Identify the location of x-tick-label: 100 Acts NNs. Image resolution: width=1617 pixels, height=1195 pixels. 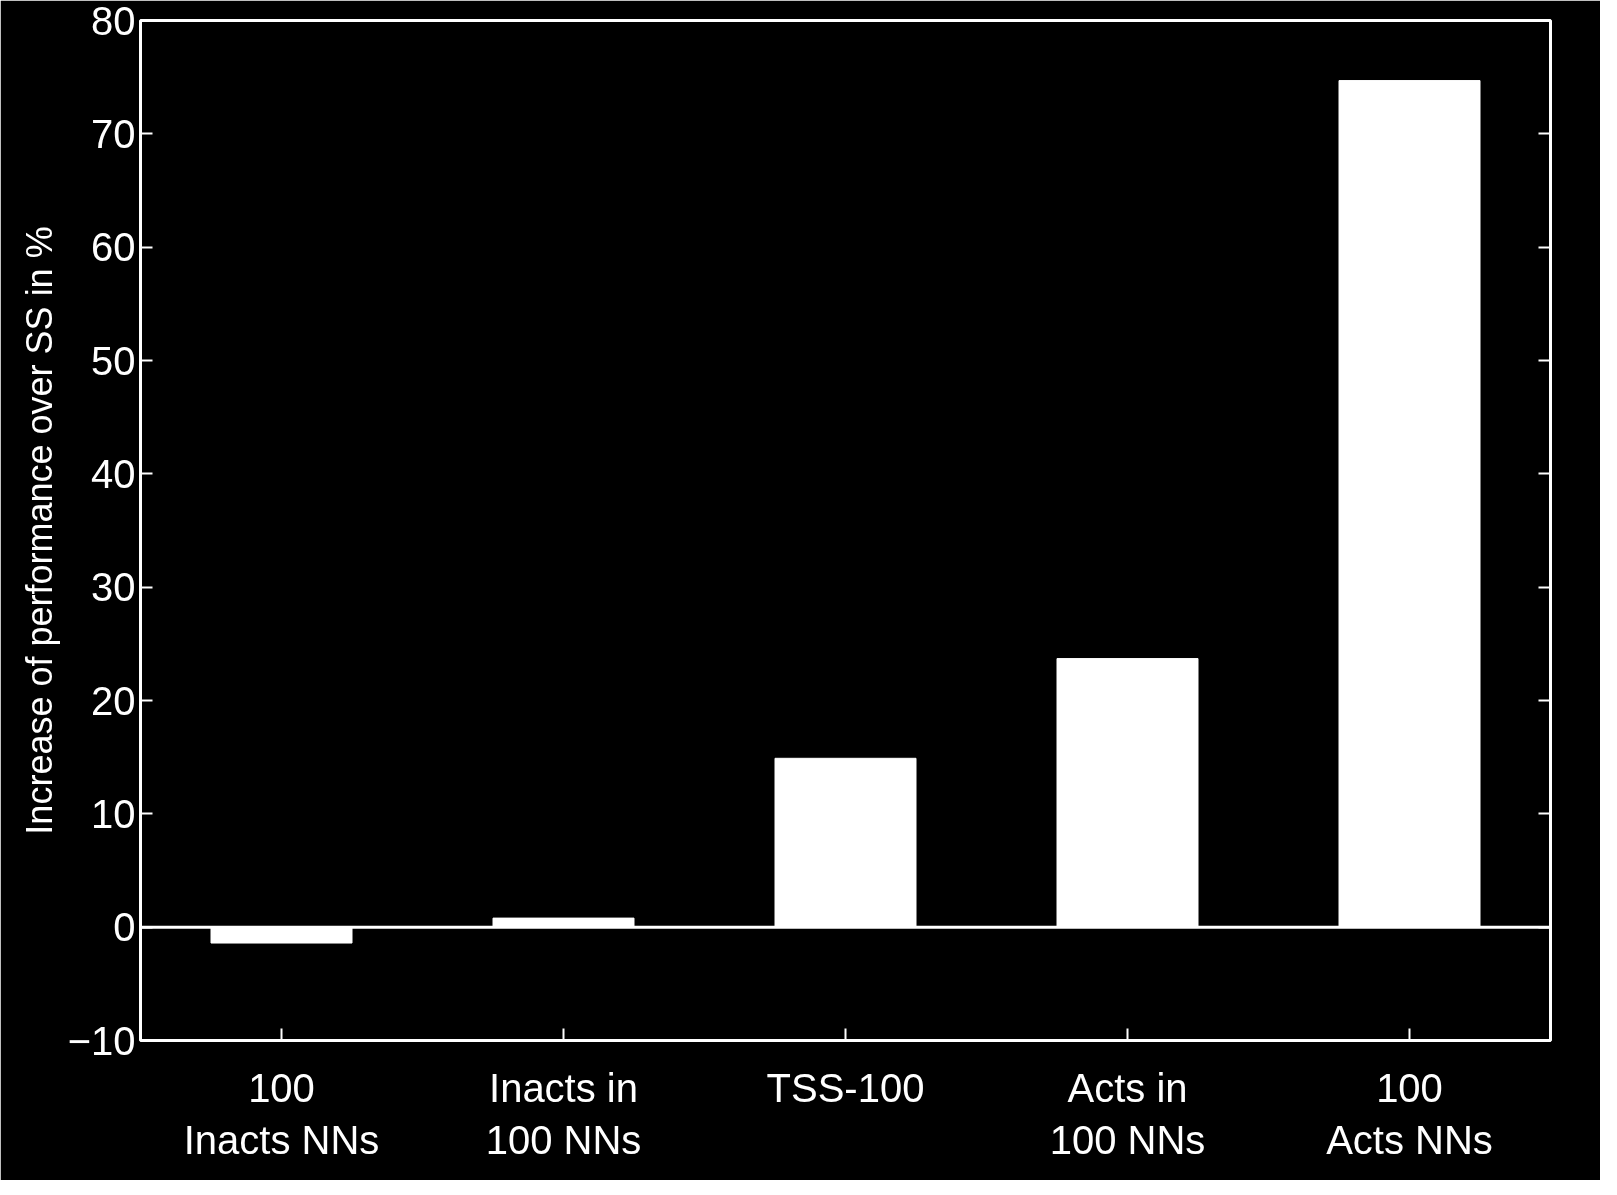
(1409, 1114).